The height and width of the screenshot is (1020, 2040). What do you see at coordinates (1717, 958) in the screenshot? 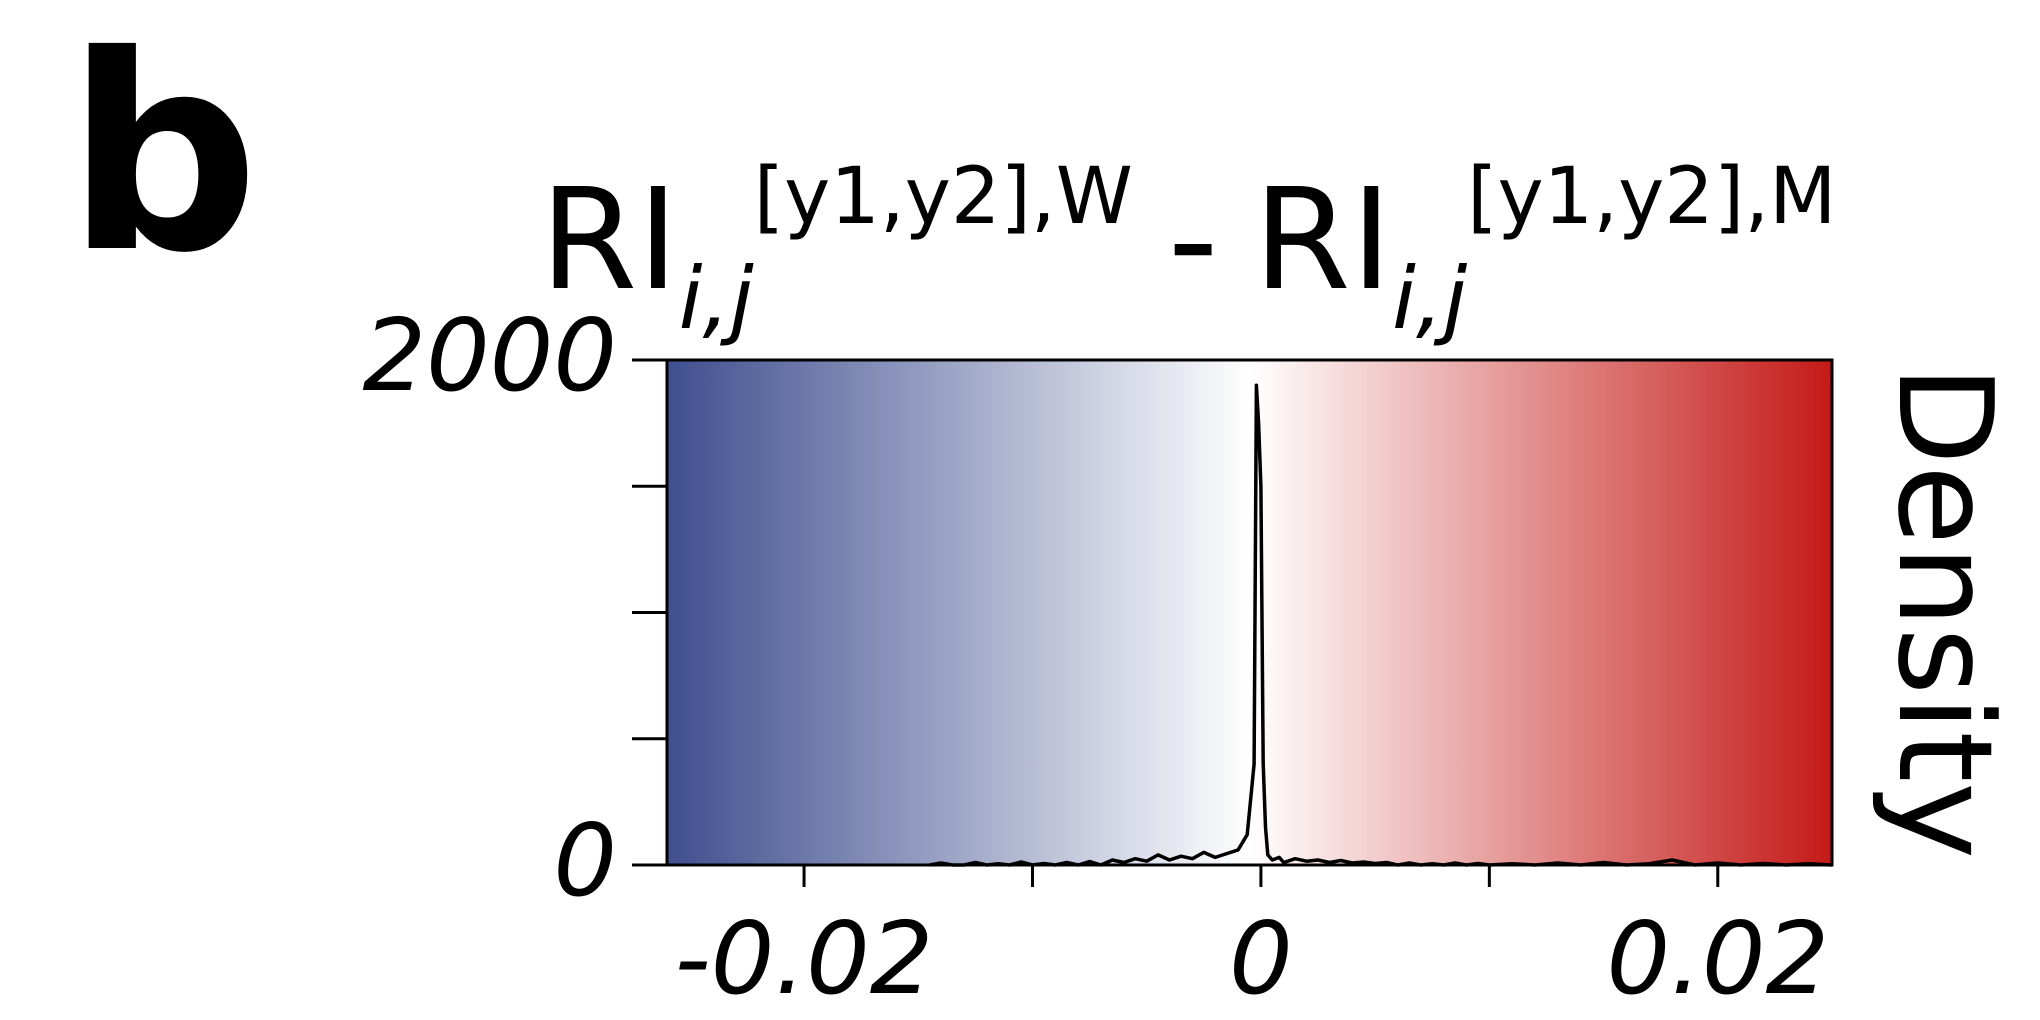
I see `x-tick-label: 0.02` at bounding box center [1717, 958].